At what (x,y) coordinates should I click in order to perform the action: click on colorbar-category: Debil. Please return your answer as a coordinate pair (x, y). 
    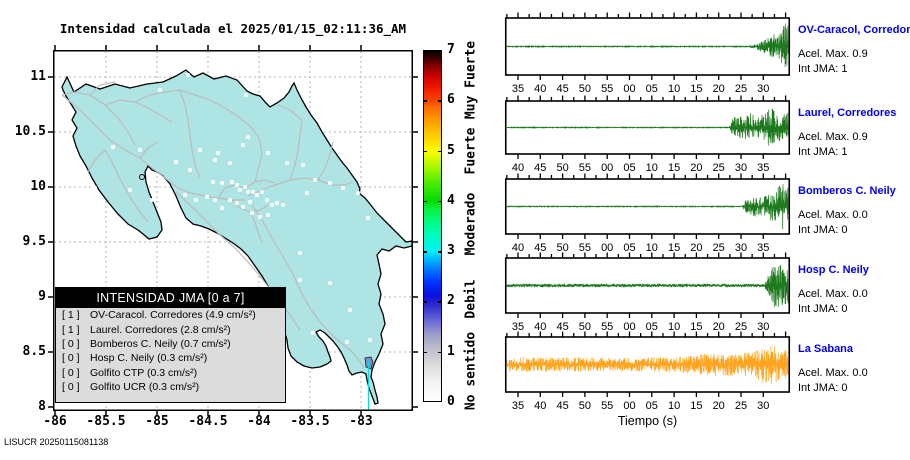
    Looking at the image, I should click on (471, 299).